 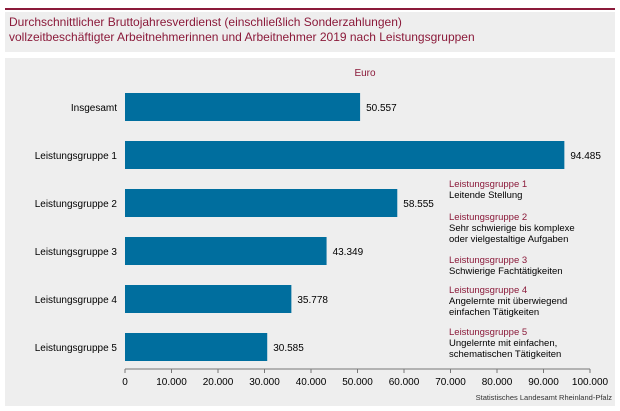 I want to click on category-label: Leistungsgruppe 4, so click(x=76, y=300).